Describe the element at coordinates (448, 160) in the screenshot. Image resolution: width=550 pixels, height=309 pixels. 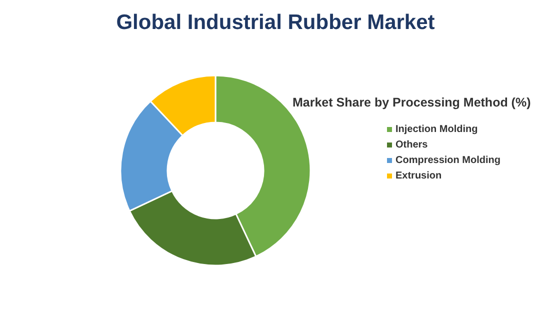
I see `legend-label: Compression Molding` at that location.